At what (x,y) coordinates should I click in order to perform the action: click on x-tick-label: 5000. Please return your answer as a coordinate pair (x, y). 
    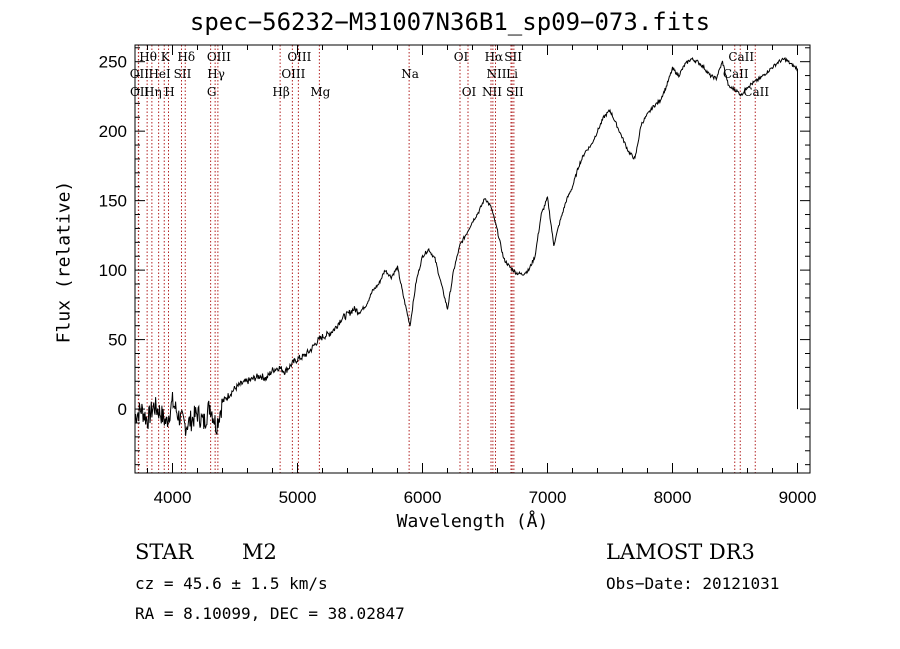
    Looking at the image, I should click on (298, 497).